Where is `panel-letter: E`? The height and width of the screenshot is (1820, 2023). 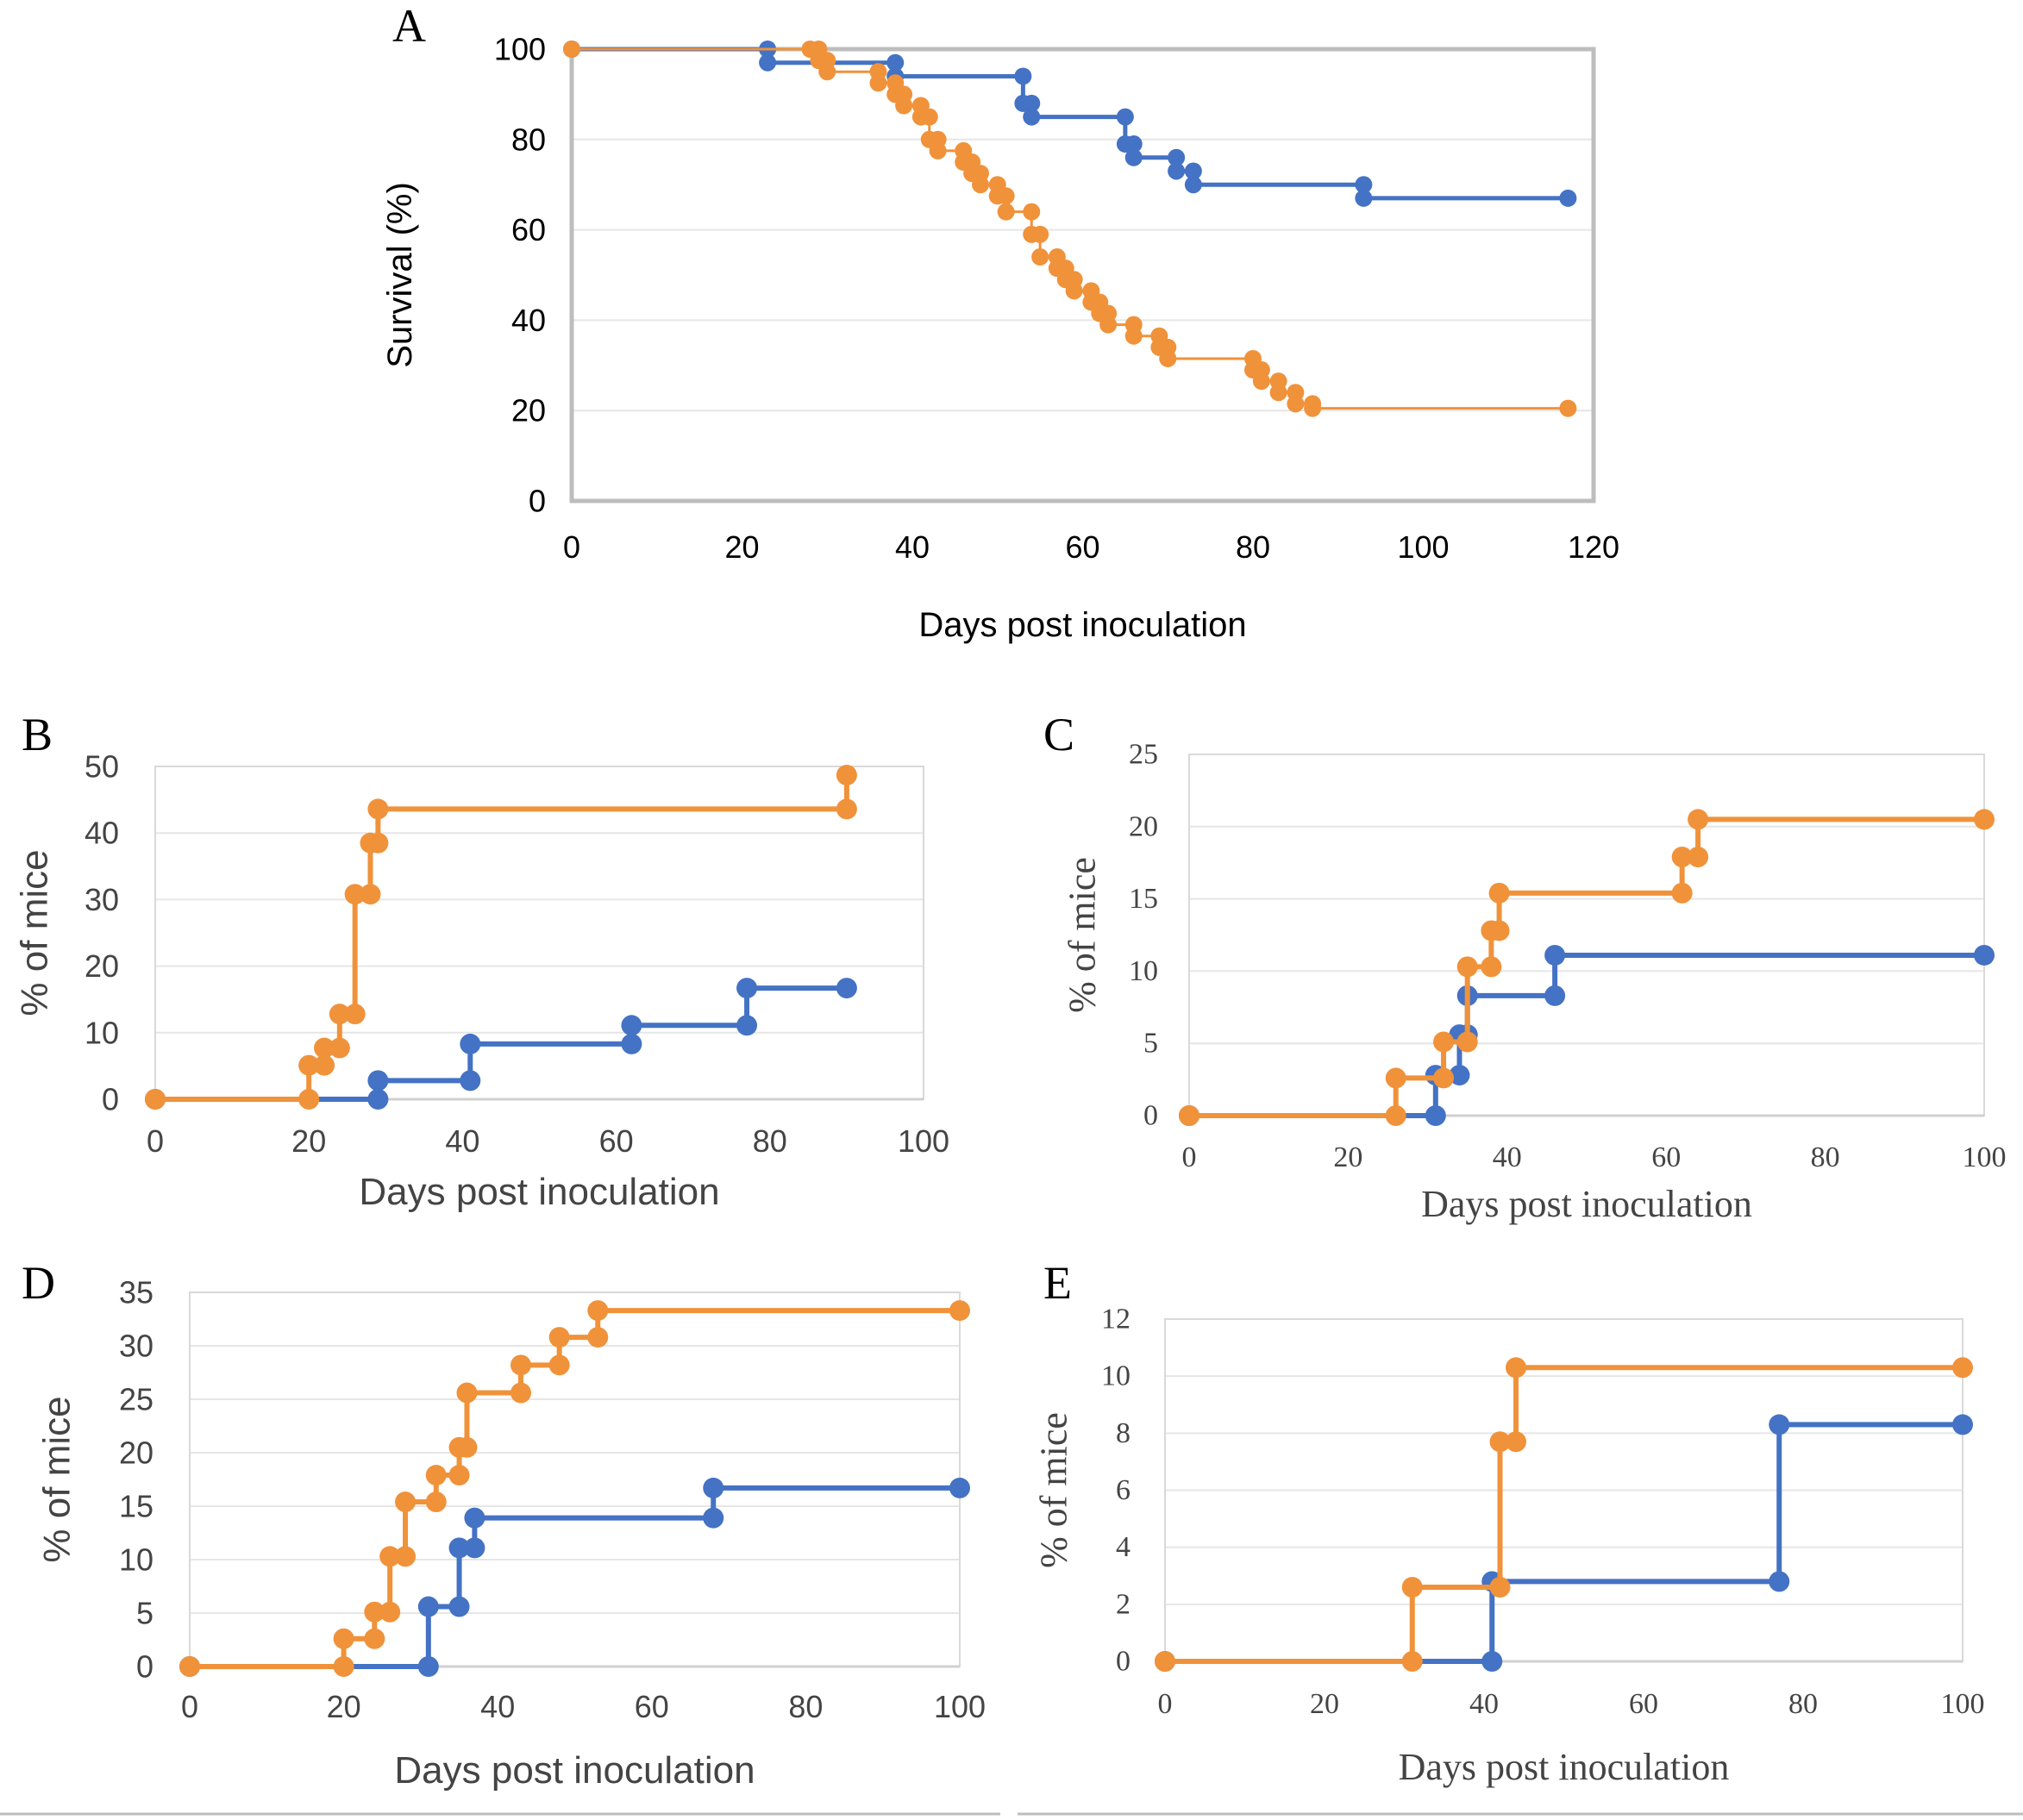 panel-letter: E is located at coordinates (1058, 1283).